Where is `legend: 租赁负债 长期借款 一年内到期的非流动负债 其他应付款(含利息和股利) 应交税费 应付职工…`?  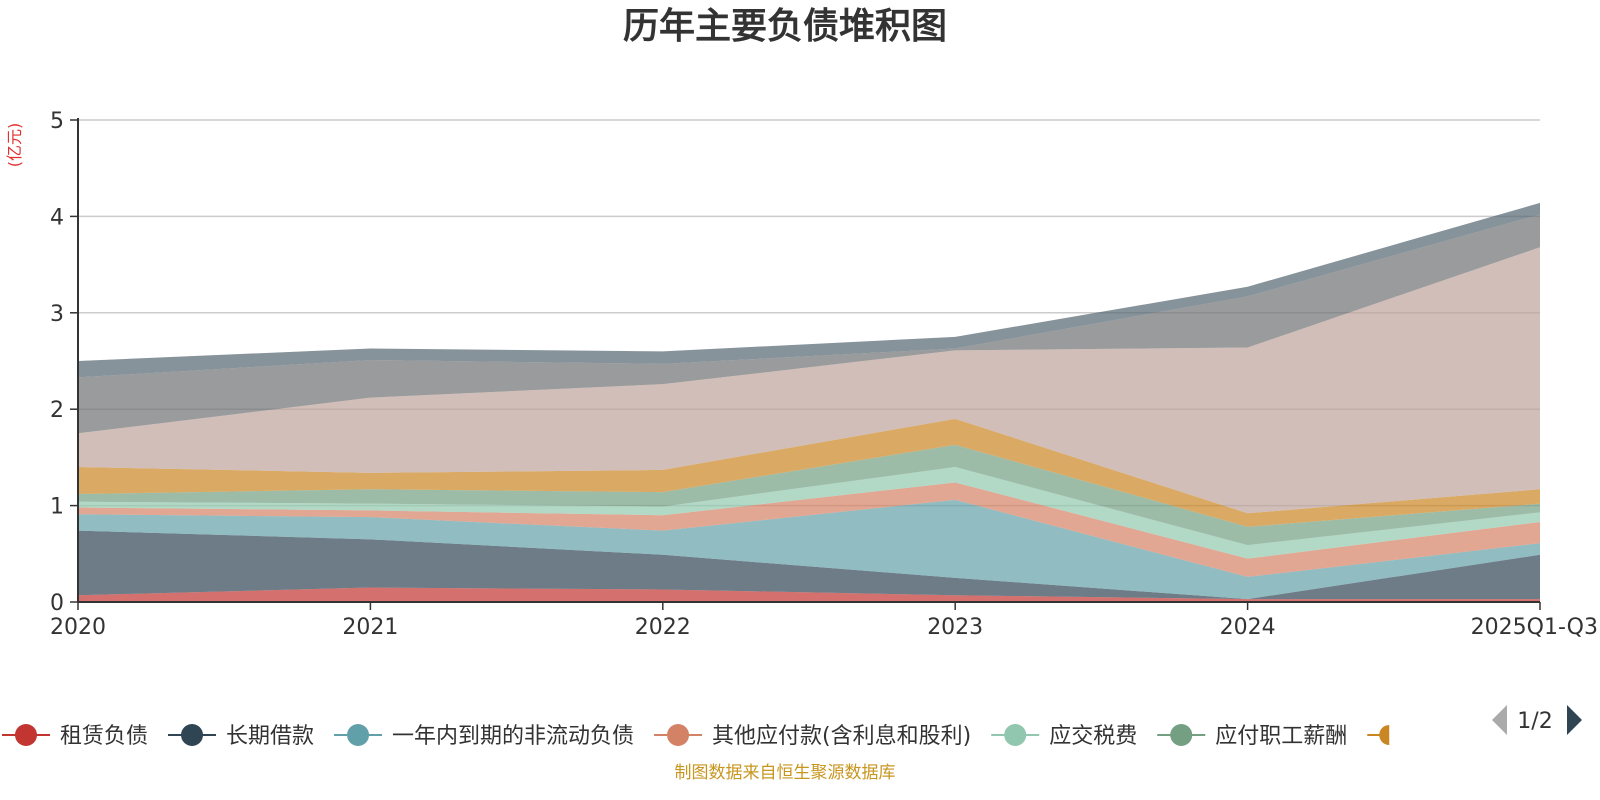 legend: 租赁负债 长期借款 一年内到期的非流动负债 其他应付款(含利息和股利) 应交税费 应付职工… is located at coordinates (696, 736).